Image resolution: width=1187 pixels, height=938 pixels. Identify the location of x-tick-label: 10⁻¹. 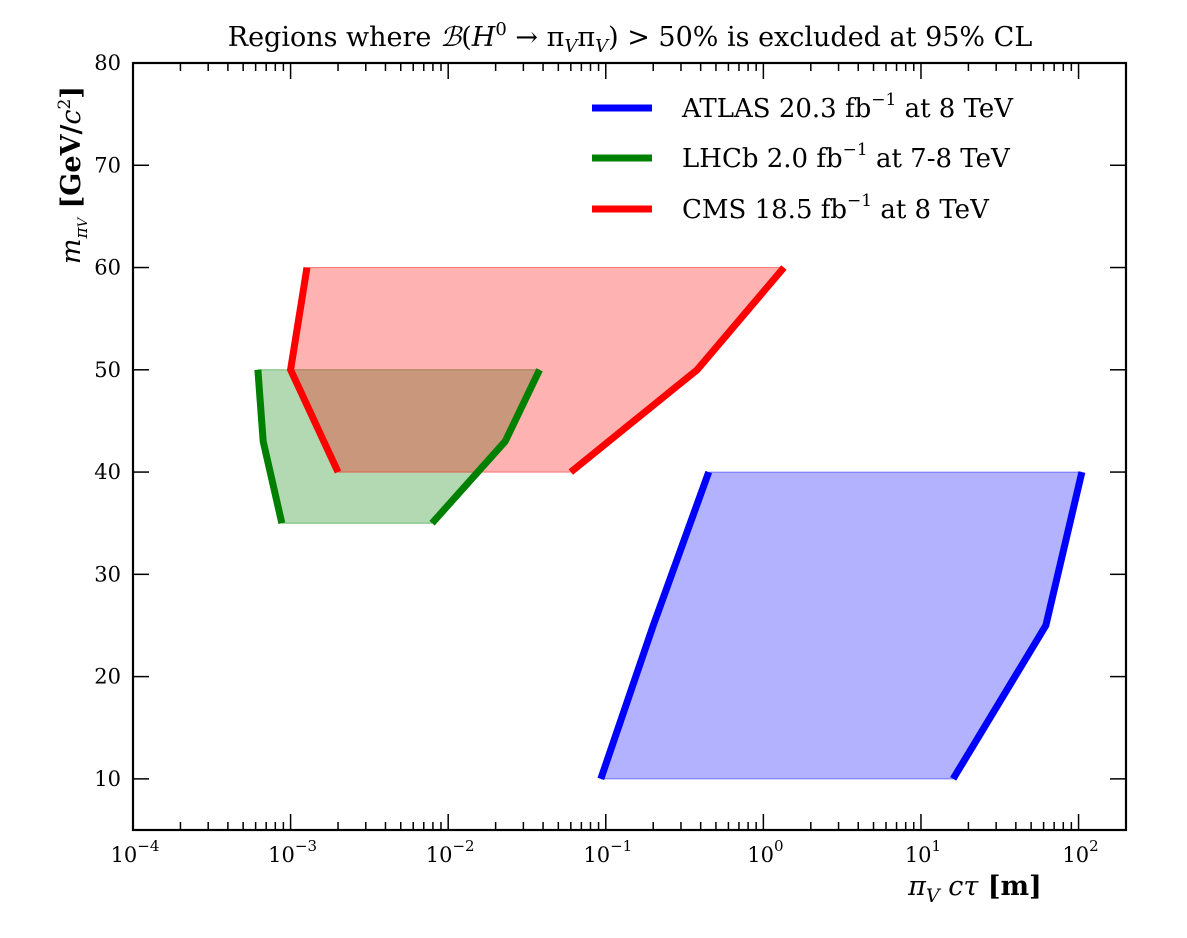
(607, 852).